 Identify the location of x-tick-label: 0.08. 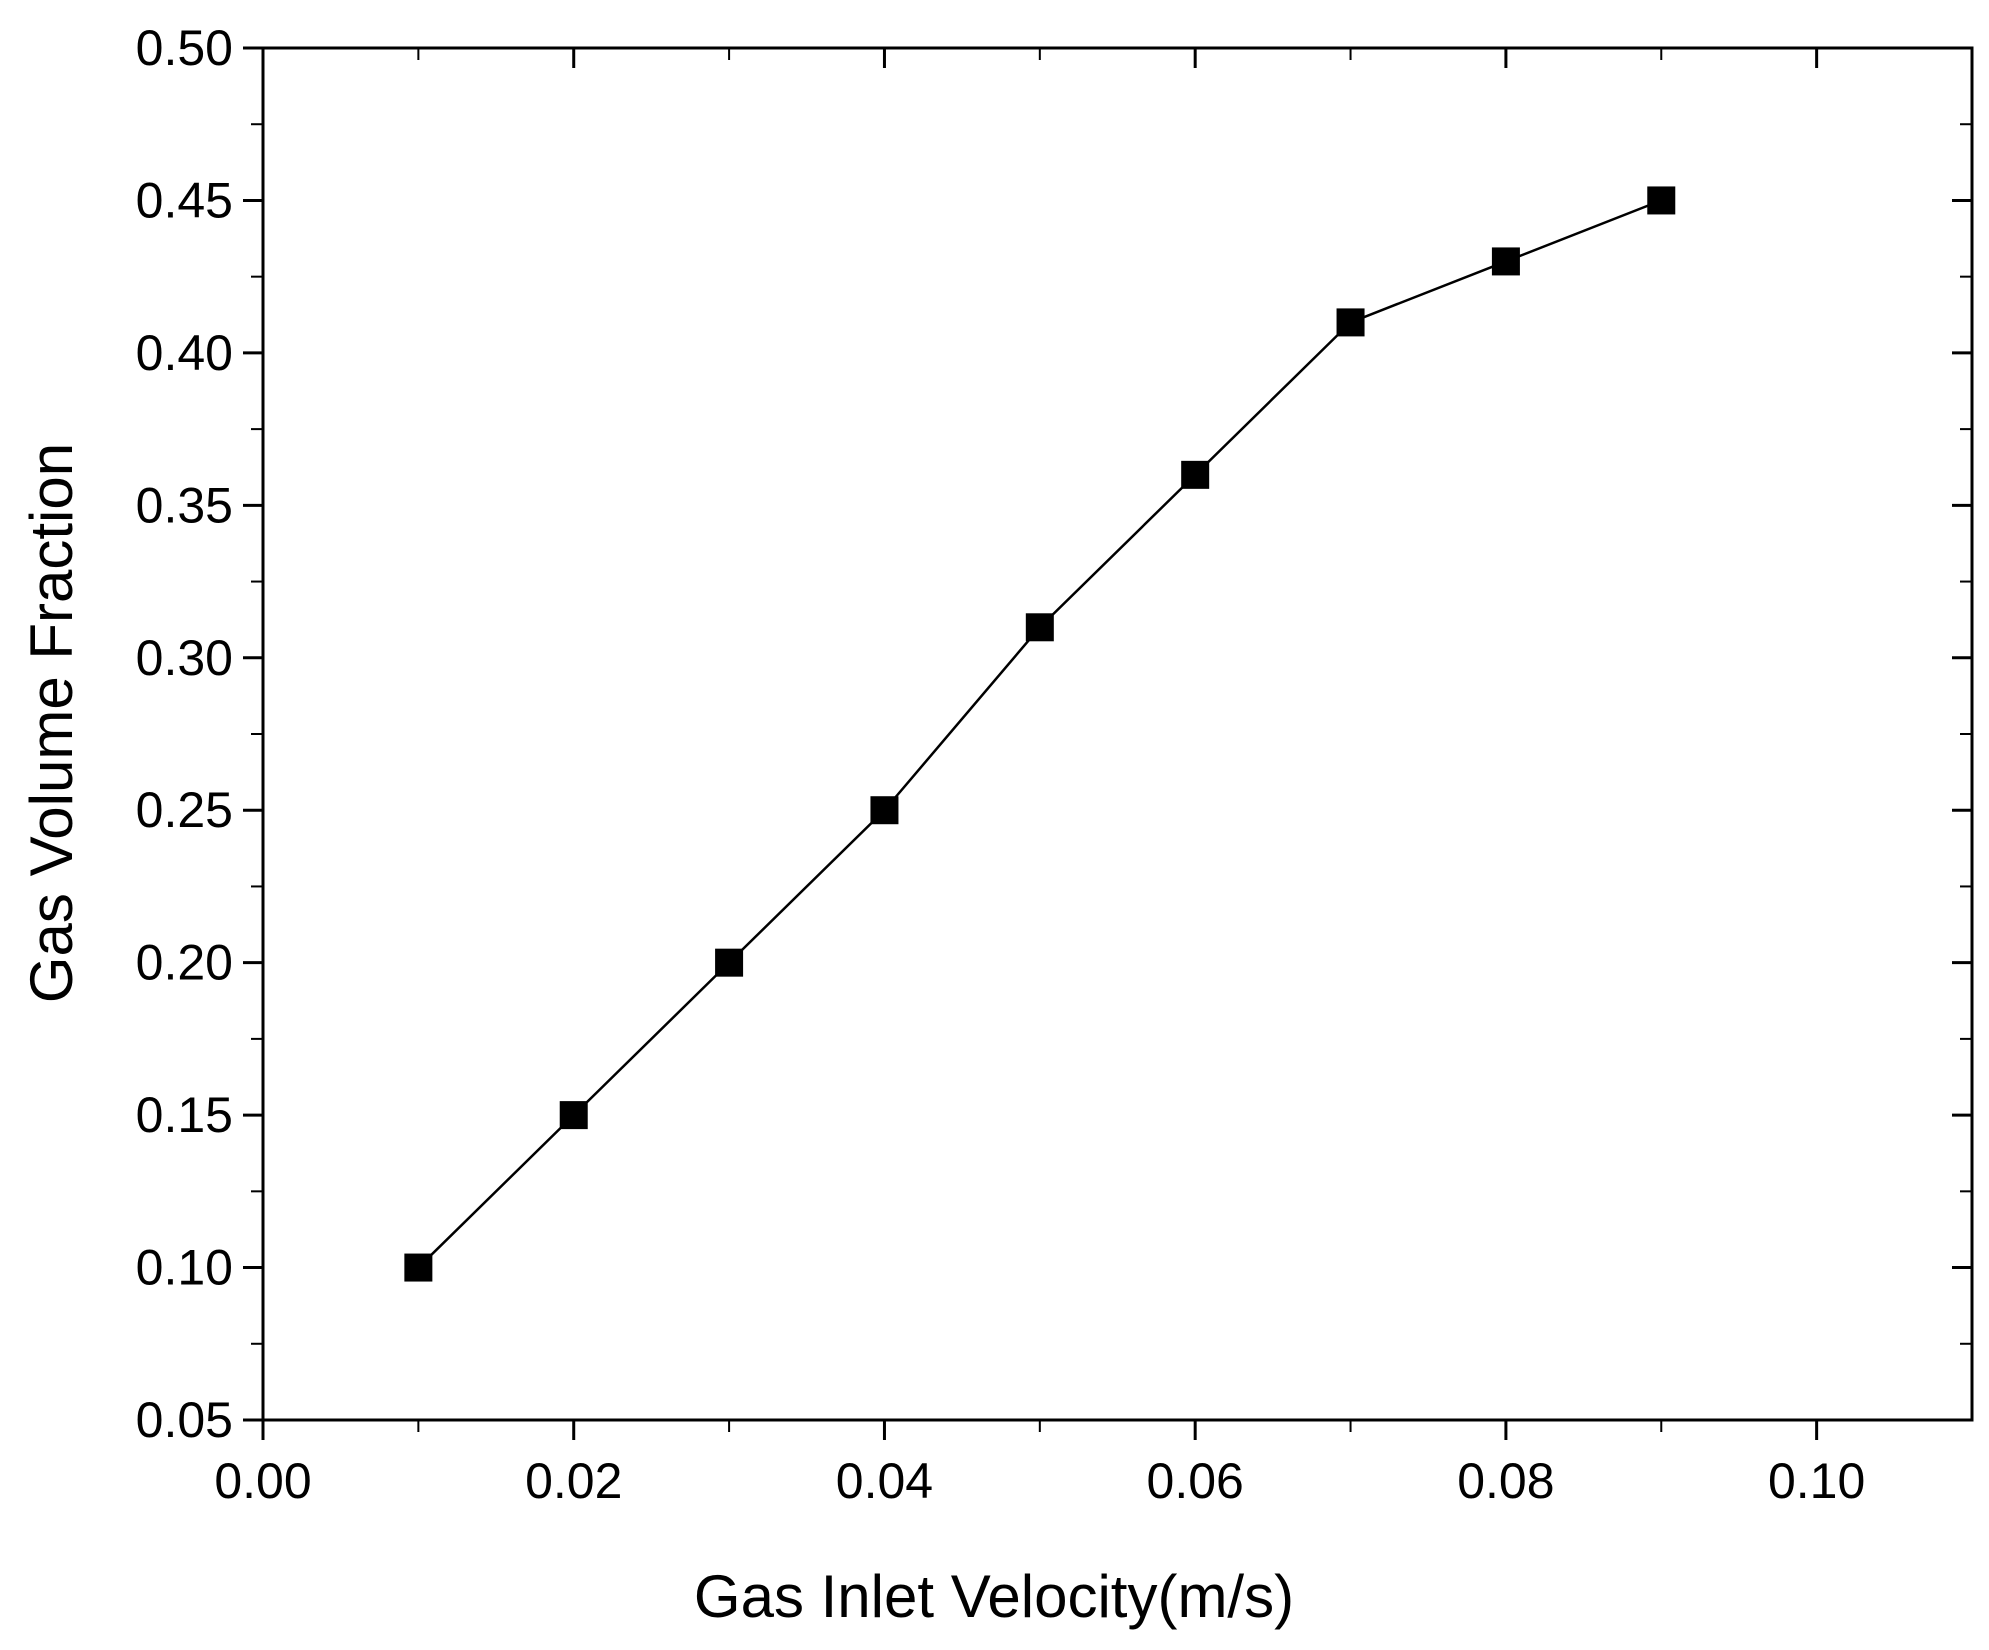
(1505, 1481).